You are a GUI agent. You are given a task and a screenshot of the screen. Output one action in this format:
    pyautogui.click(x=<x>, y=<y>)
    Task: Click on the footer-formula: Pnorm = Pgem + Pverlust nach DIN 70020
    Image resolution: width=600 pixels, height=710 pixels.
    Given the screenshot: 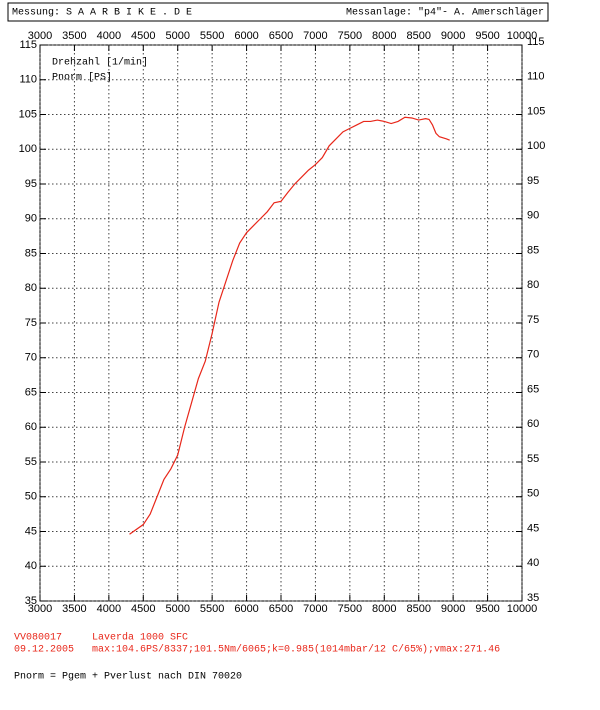 What is the action you would take?
    pyautogui.click(x=128, y=677)
    